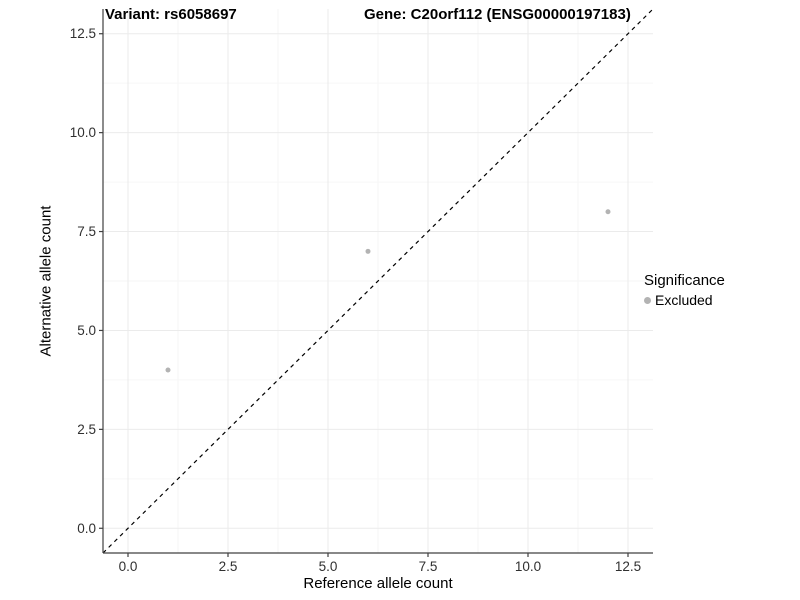 This screenshot has height=600, width=800. What do you see at coordinates (497, 14) in the screenshot?
I see `plot-title-gene: Gene: C20orf112 (ENSG00000197183)` at bounding box center [497, 14].